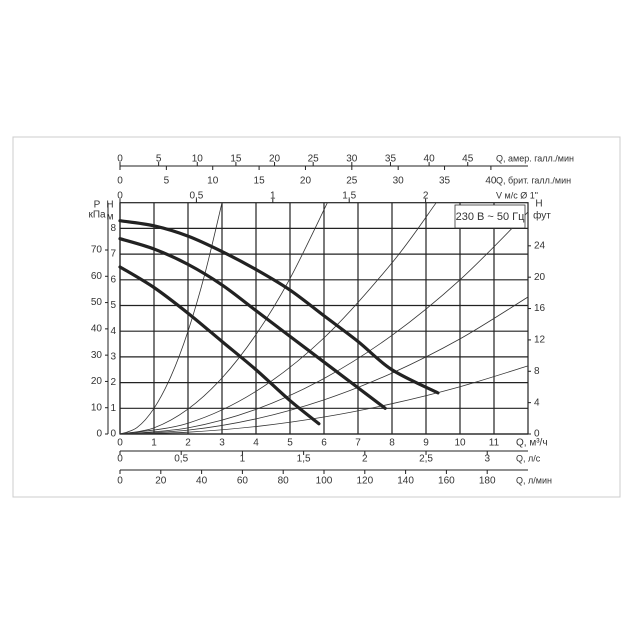 Image resolution: width=634 pixels, height=639 pixels. Describe the element at coordinates (537, 371) in the screenshot. I see `ft-tick-label: 8` at that location.